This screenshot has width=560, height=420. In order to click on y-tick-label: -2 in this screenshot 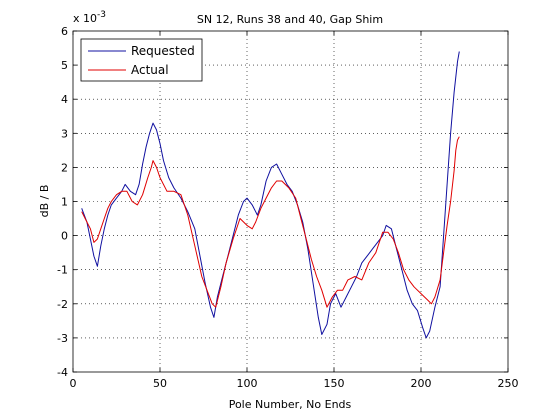, I will do `click(62, 304)`.